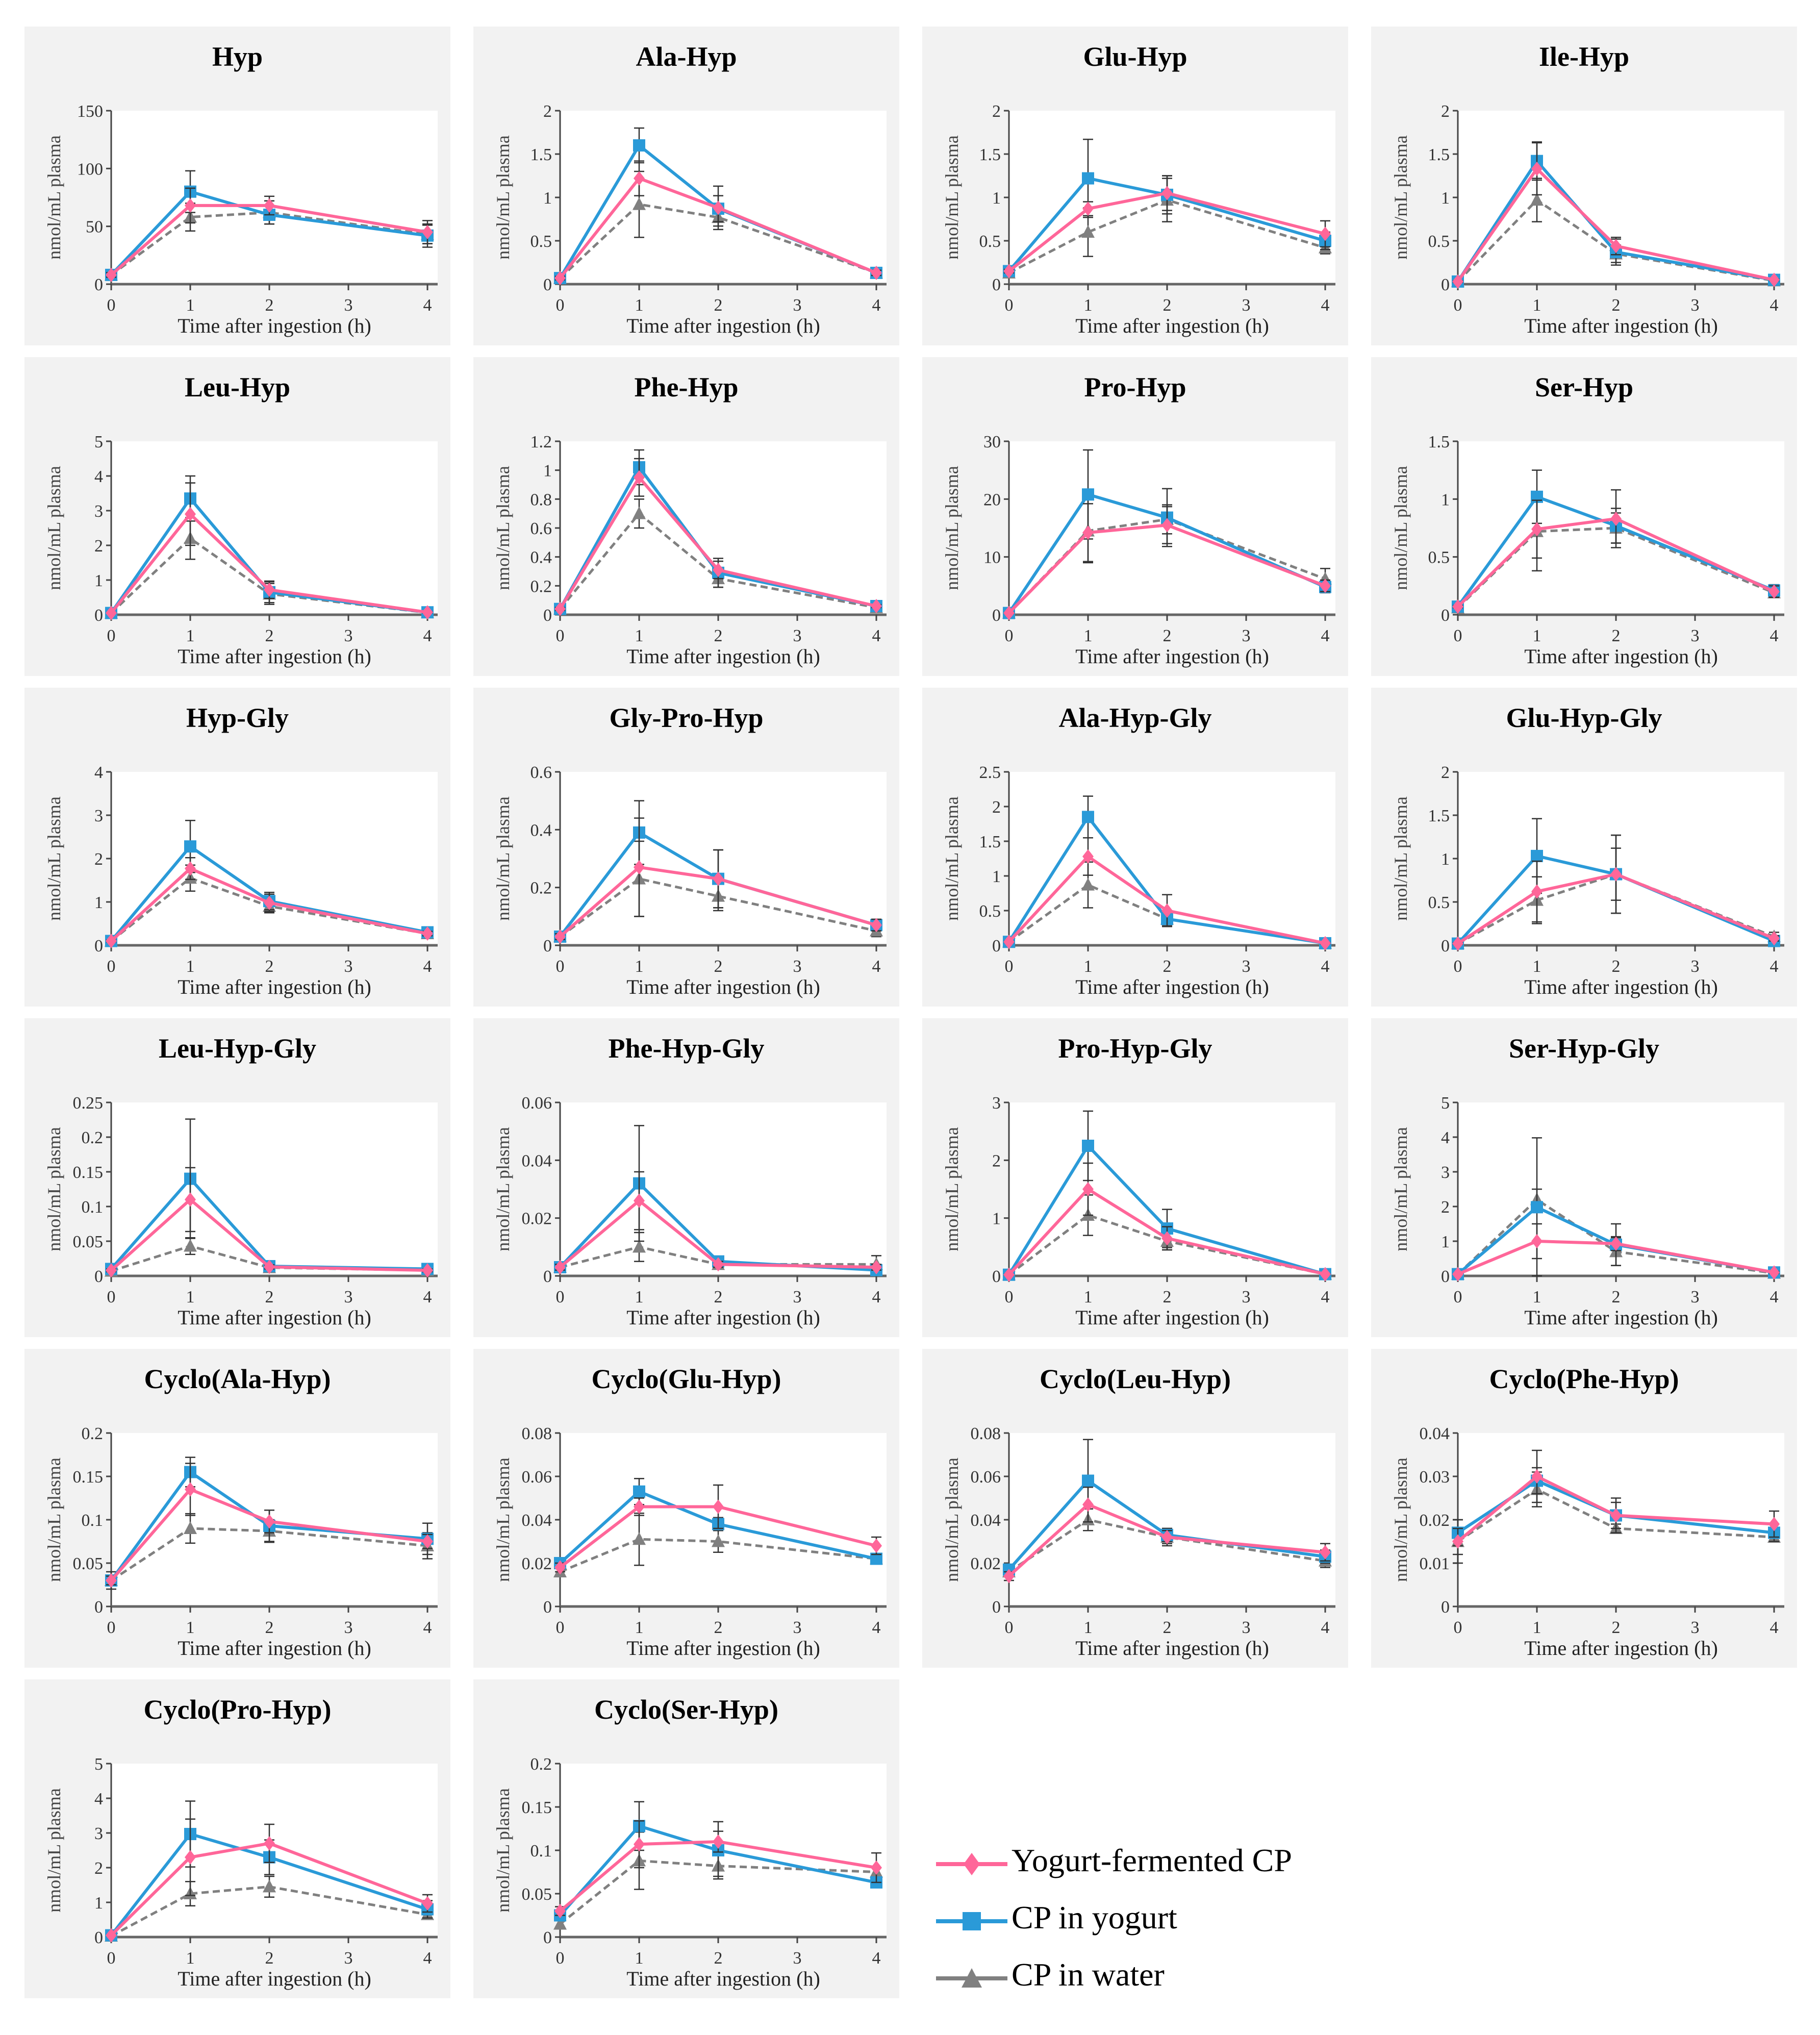 Image resolution: width=1820 pixels, height=2035 pixels. I want to click on chart-title: Glu-Hyp, so click(1135, 57).